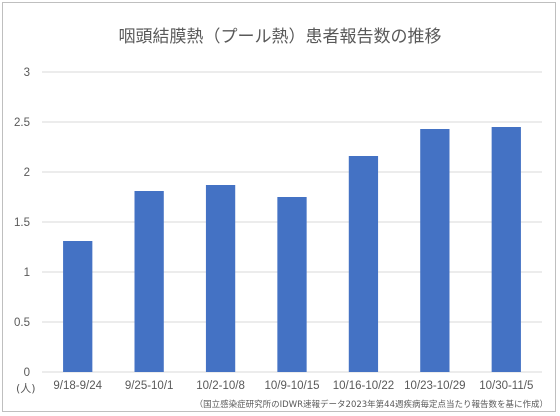  What do you see at coordinates (26, 388) in the screenshot?
I see `y-unit-label: (人)` at bounding box center [26, 388].